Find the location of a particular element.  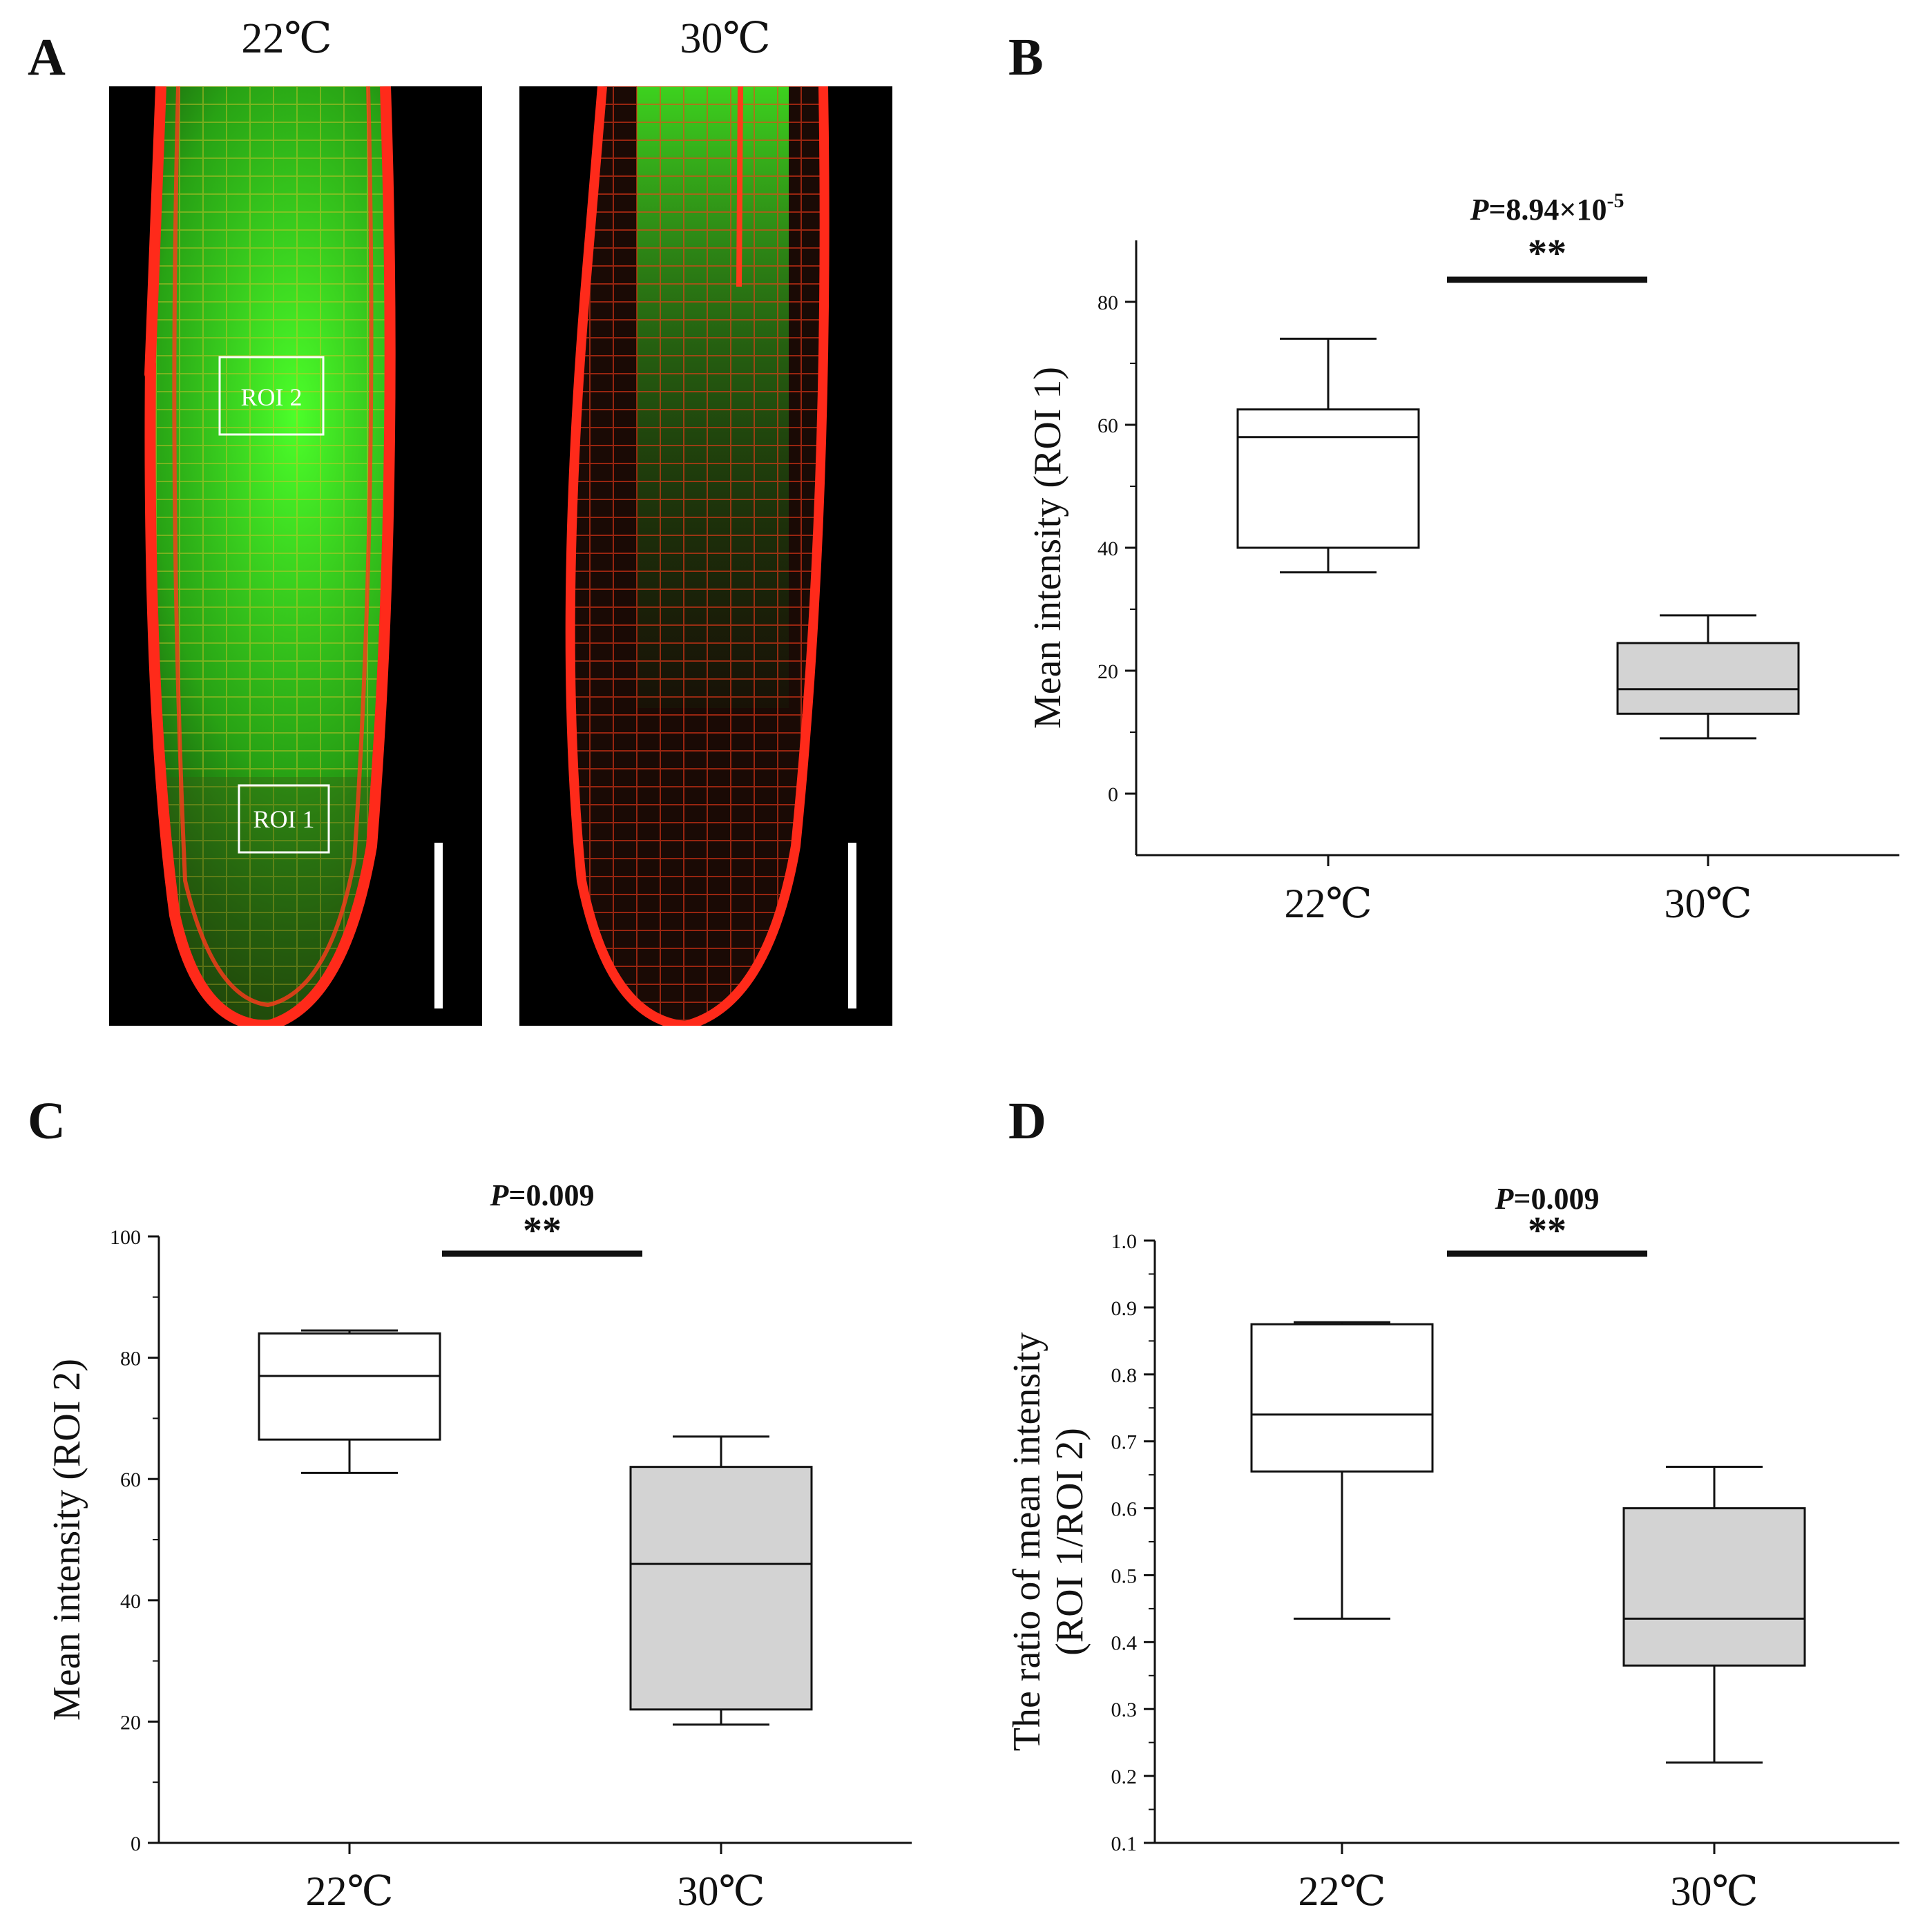

y-tick-label: 1.0 is located at coordinates (1124, 1241).